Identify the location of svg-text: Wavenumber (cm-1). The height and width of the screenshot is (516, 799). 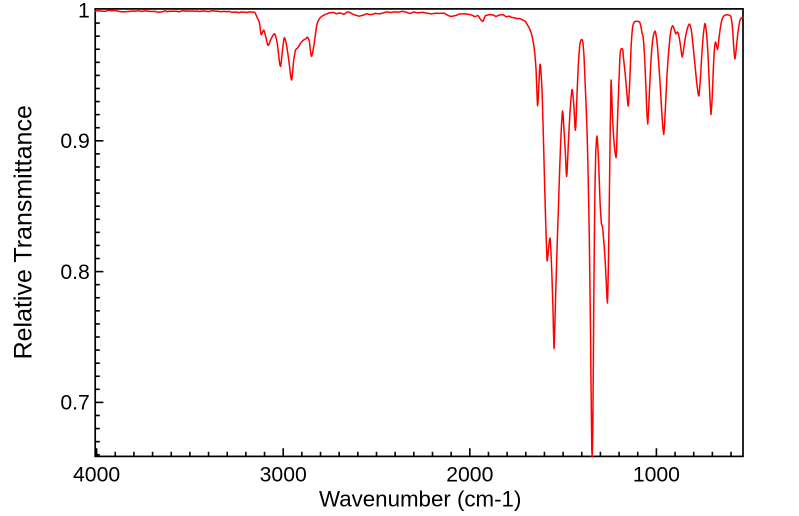
(420, 499).